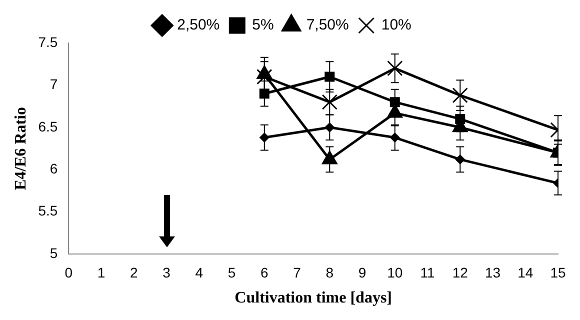 The image size is (580, 320). What do you see at coordinates (48, 126) in the screenshot?
I see `y-tick-label: 6.5` at bounding box center [48, 126].